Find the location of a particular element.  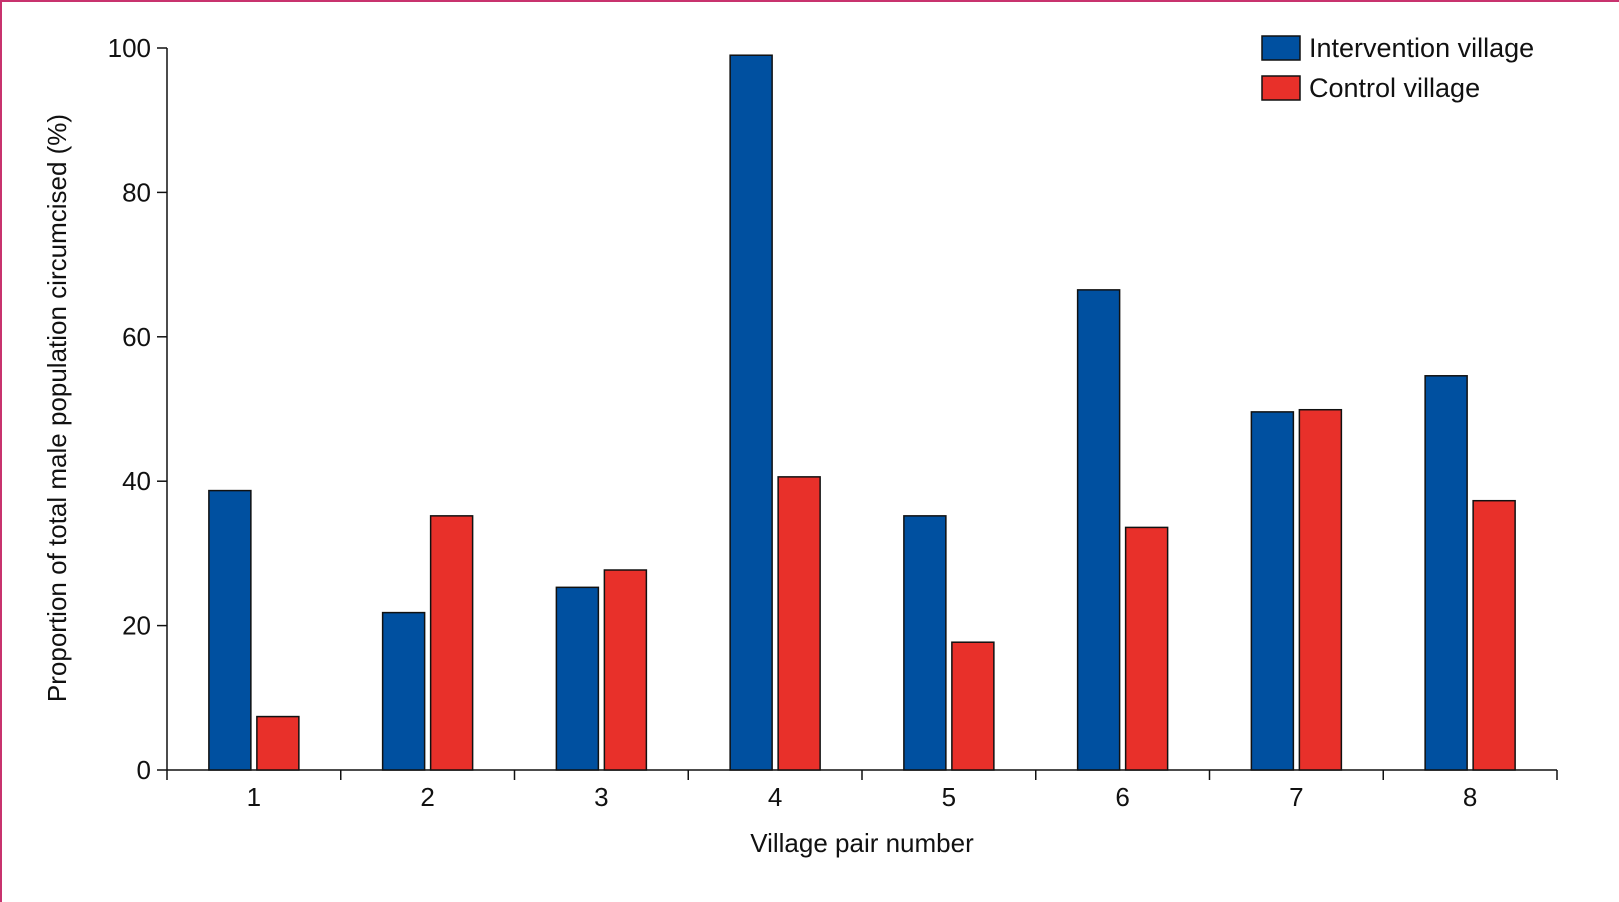

y-tick-label: 20 is located at coordinates (136, 626).